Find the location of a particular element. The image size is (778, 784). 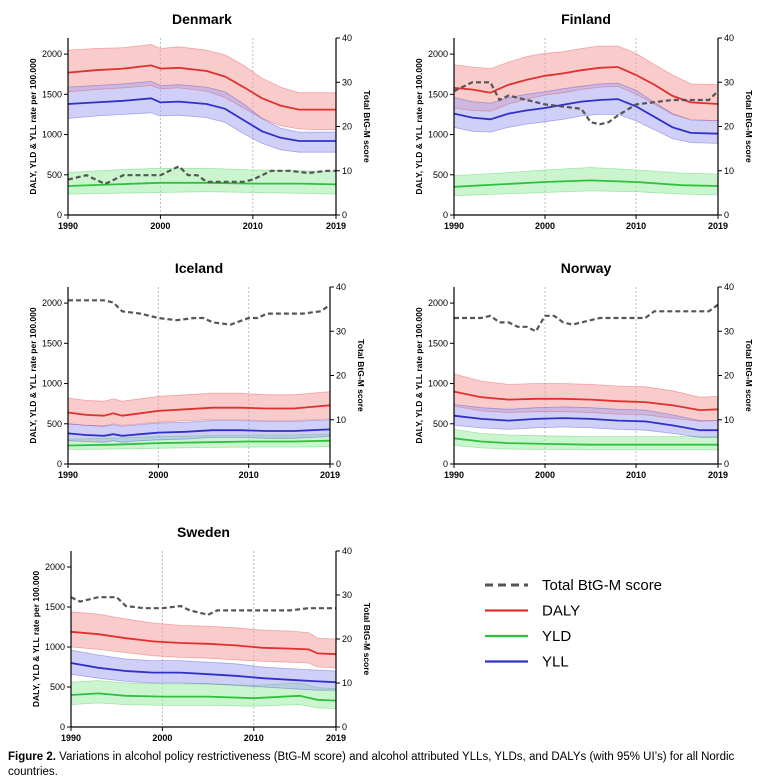

chart-title: Iceland is located at coordinates (199, 268).